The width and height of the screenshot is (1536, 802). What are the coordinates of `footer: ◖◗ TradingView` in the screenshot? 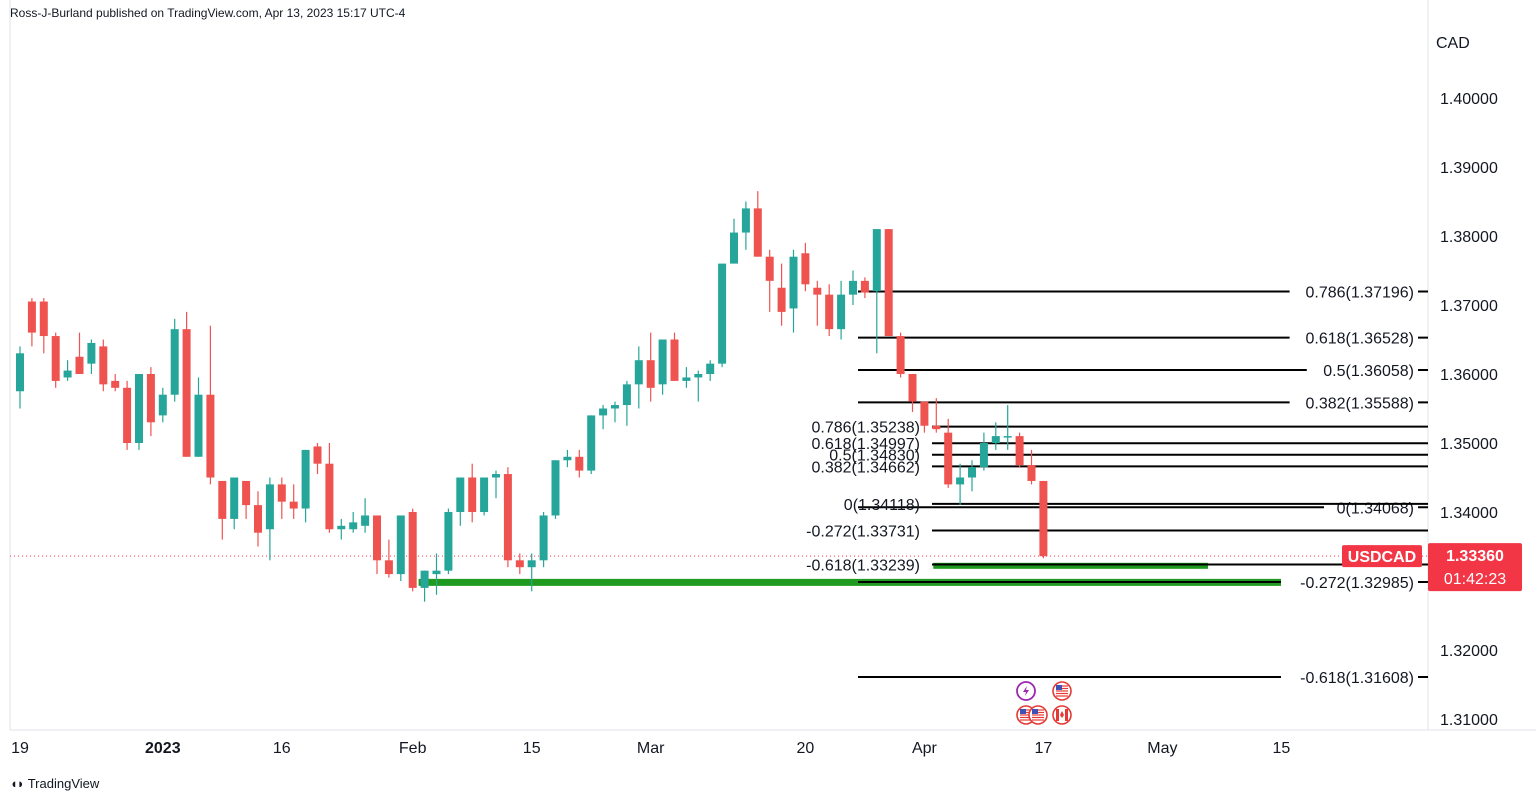 It's located at (54, 783).